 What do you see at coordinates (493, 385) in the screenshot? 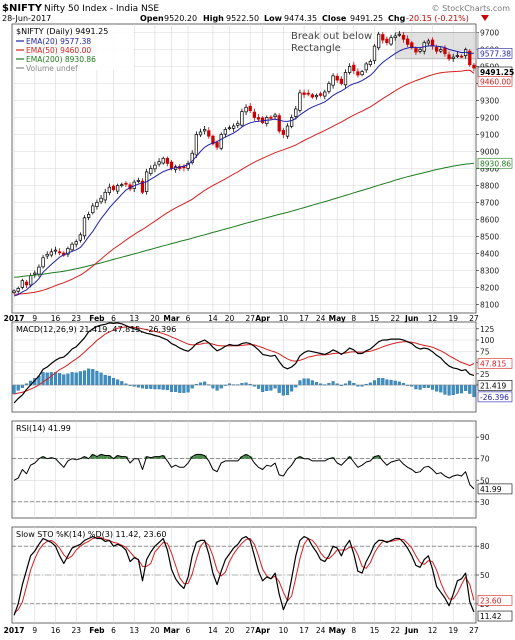
I see `macd-value-tag: 21.419` at bounding box center [493, 385].